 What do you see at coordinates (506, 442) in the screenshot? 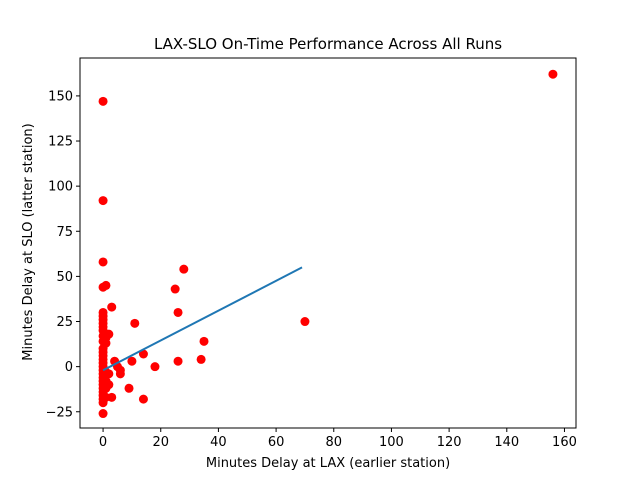
I see `x-tick-label: 140` at bounding box center [506, 442].